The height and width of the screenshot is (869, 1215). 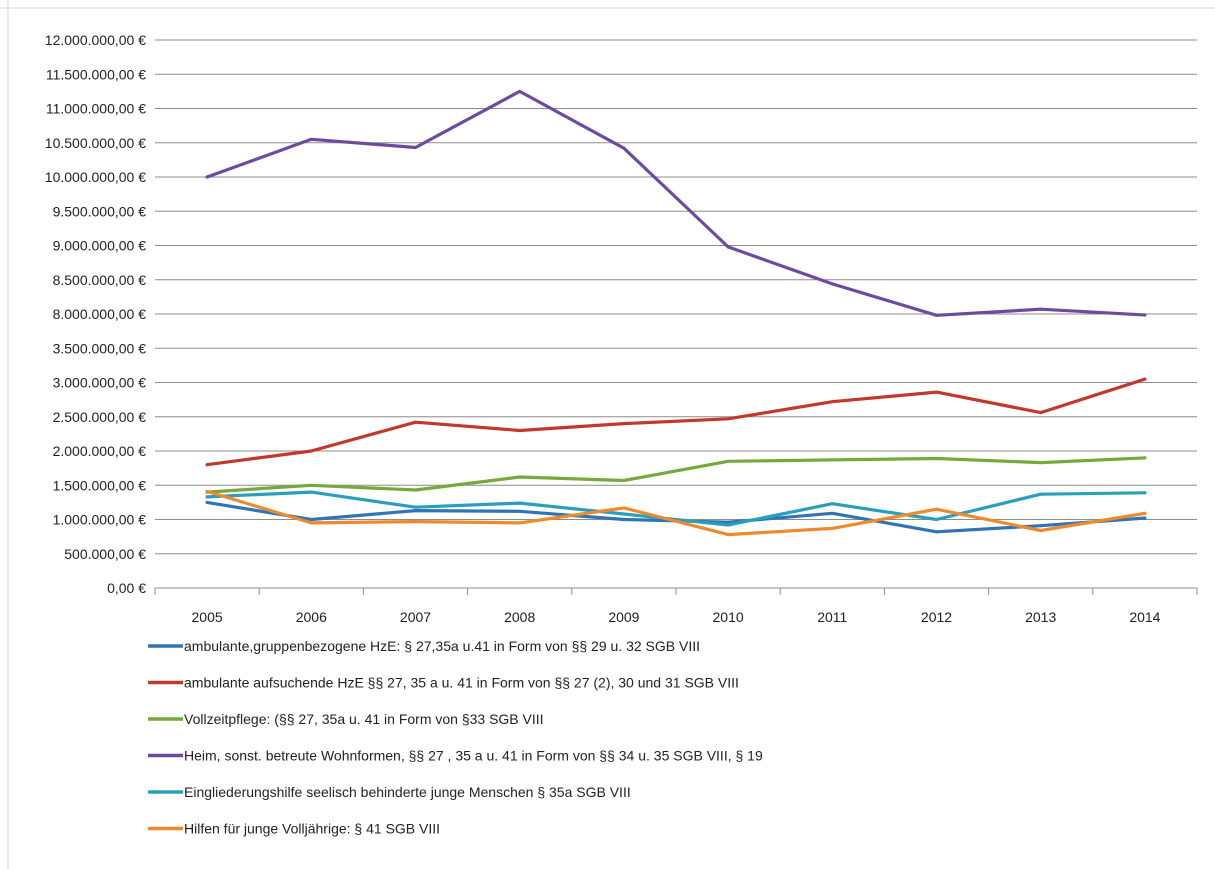 What do you see at coordinates (95, 177) in the screenshot?
I see `y-tick-label: 10.000.000,00 €` at bounding box center [95, 177].